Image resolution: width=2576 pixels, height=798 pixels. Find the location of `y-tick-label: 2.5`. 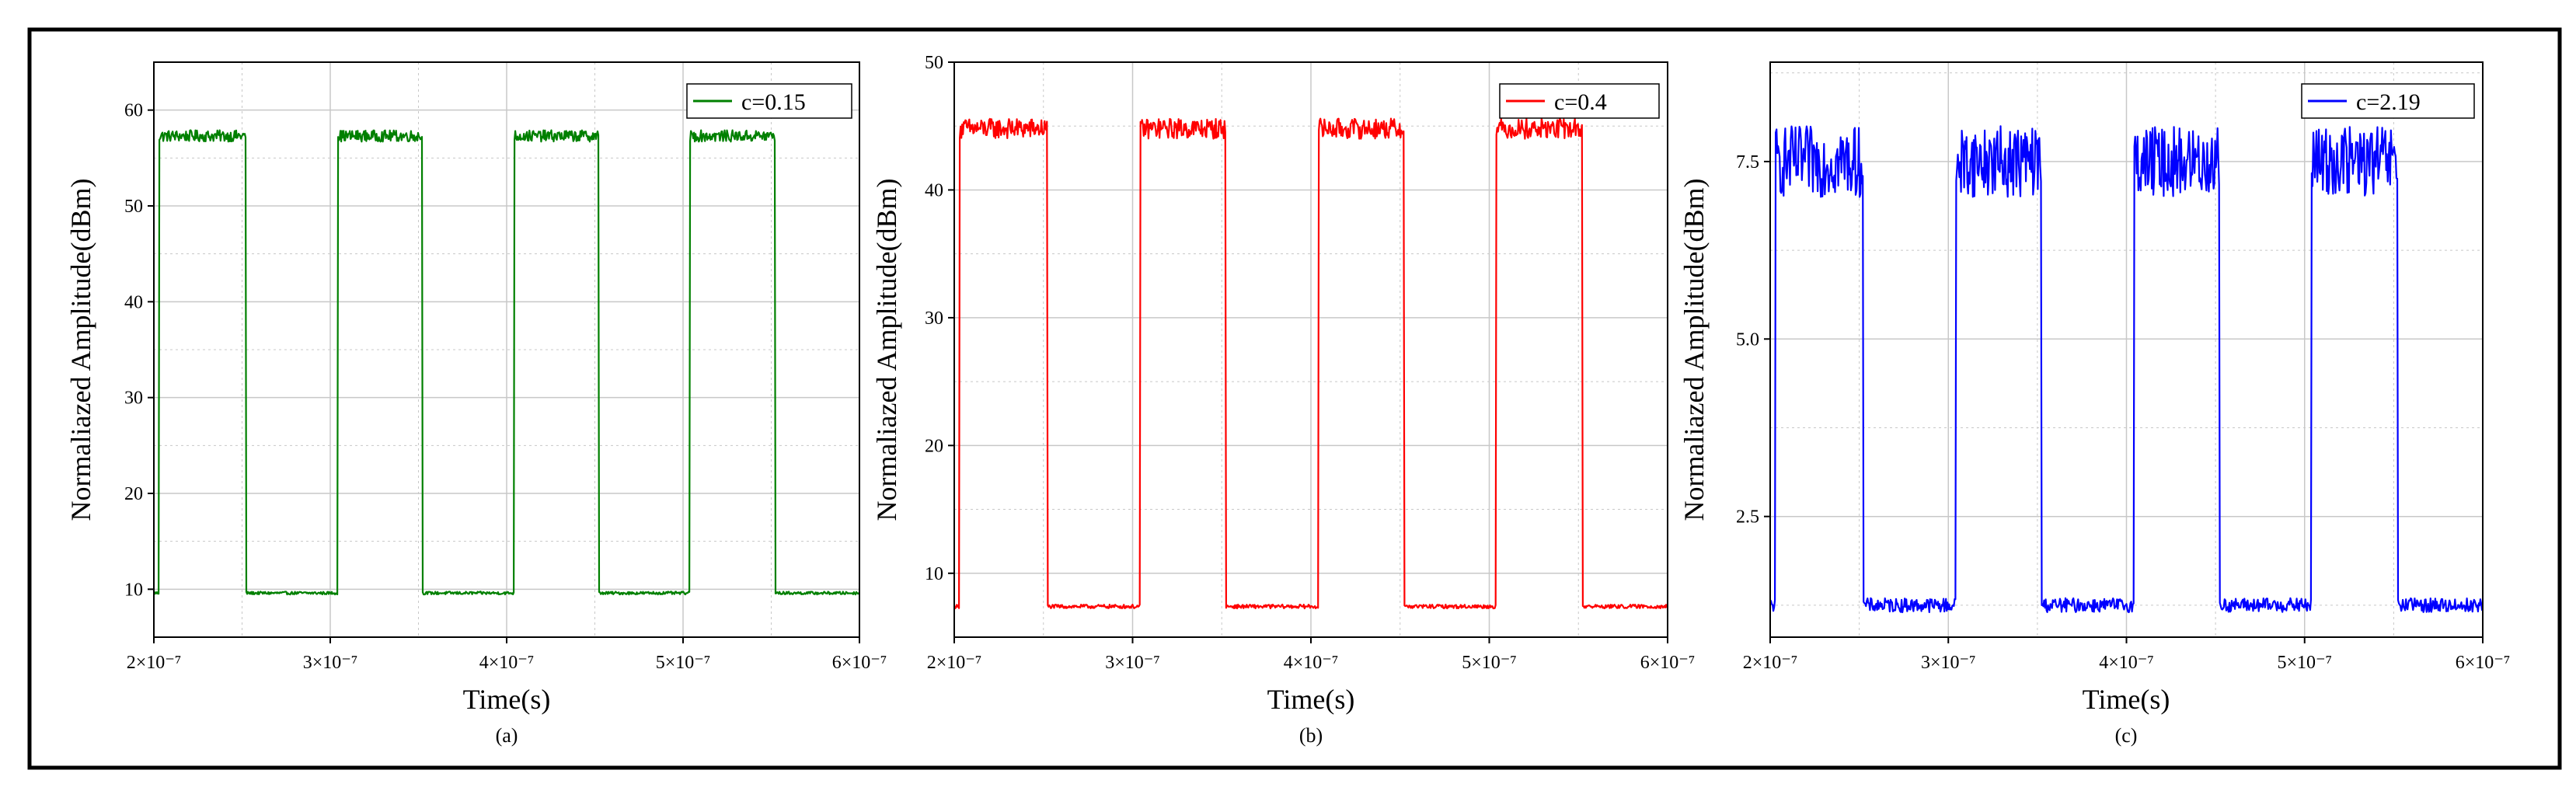

y-tick-label: 2.5 is located at coordinates (1747, 517).